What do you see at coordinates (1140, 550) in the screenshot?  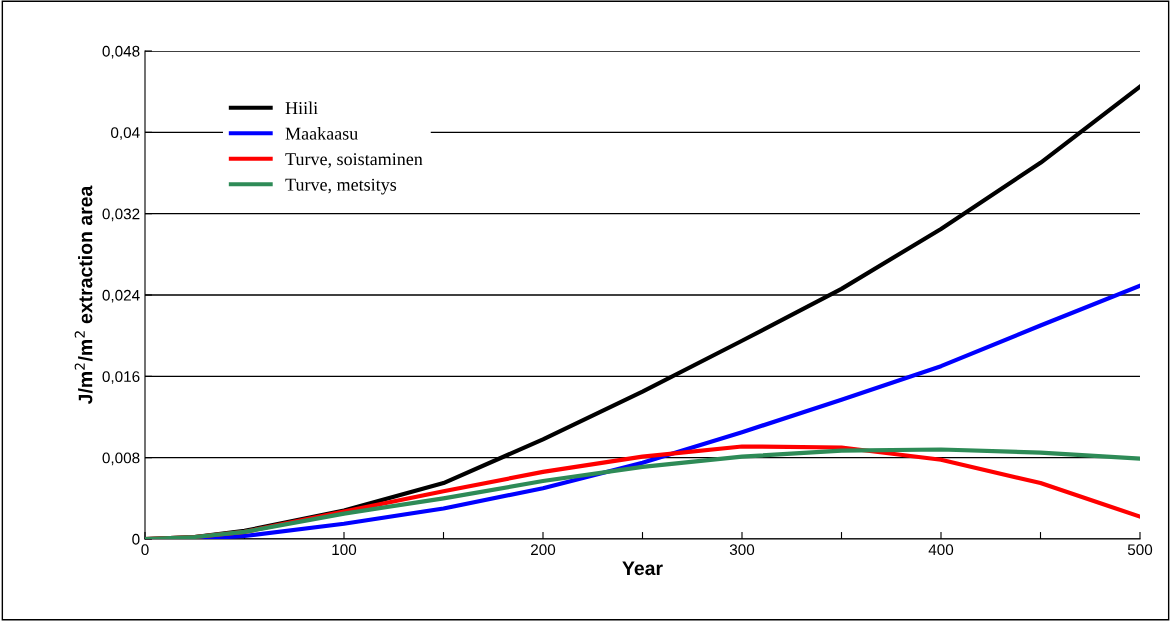 I see `x-tick-label: 500` at bounding box center [1140, 550].